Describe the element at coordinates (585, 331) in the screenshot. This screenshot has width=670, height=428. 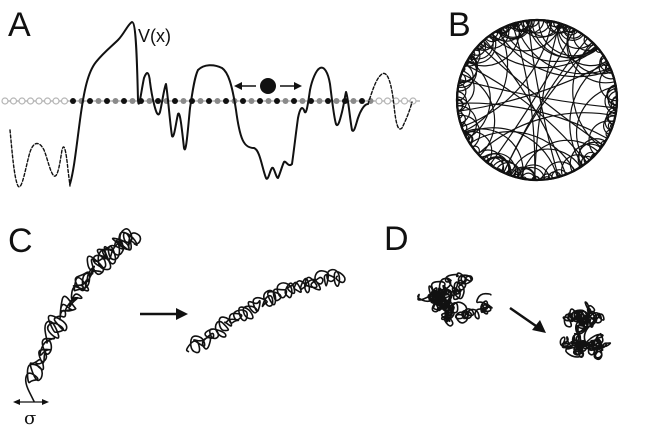
I see `polymer-globule-final` at that location.